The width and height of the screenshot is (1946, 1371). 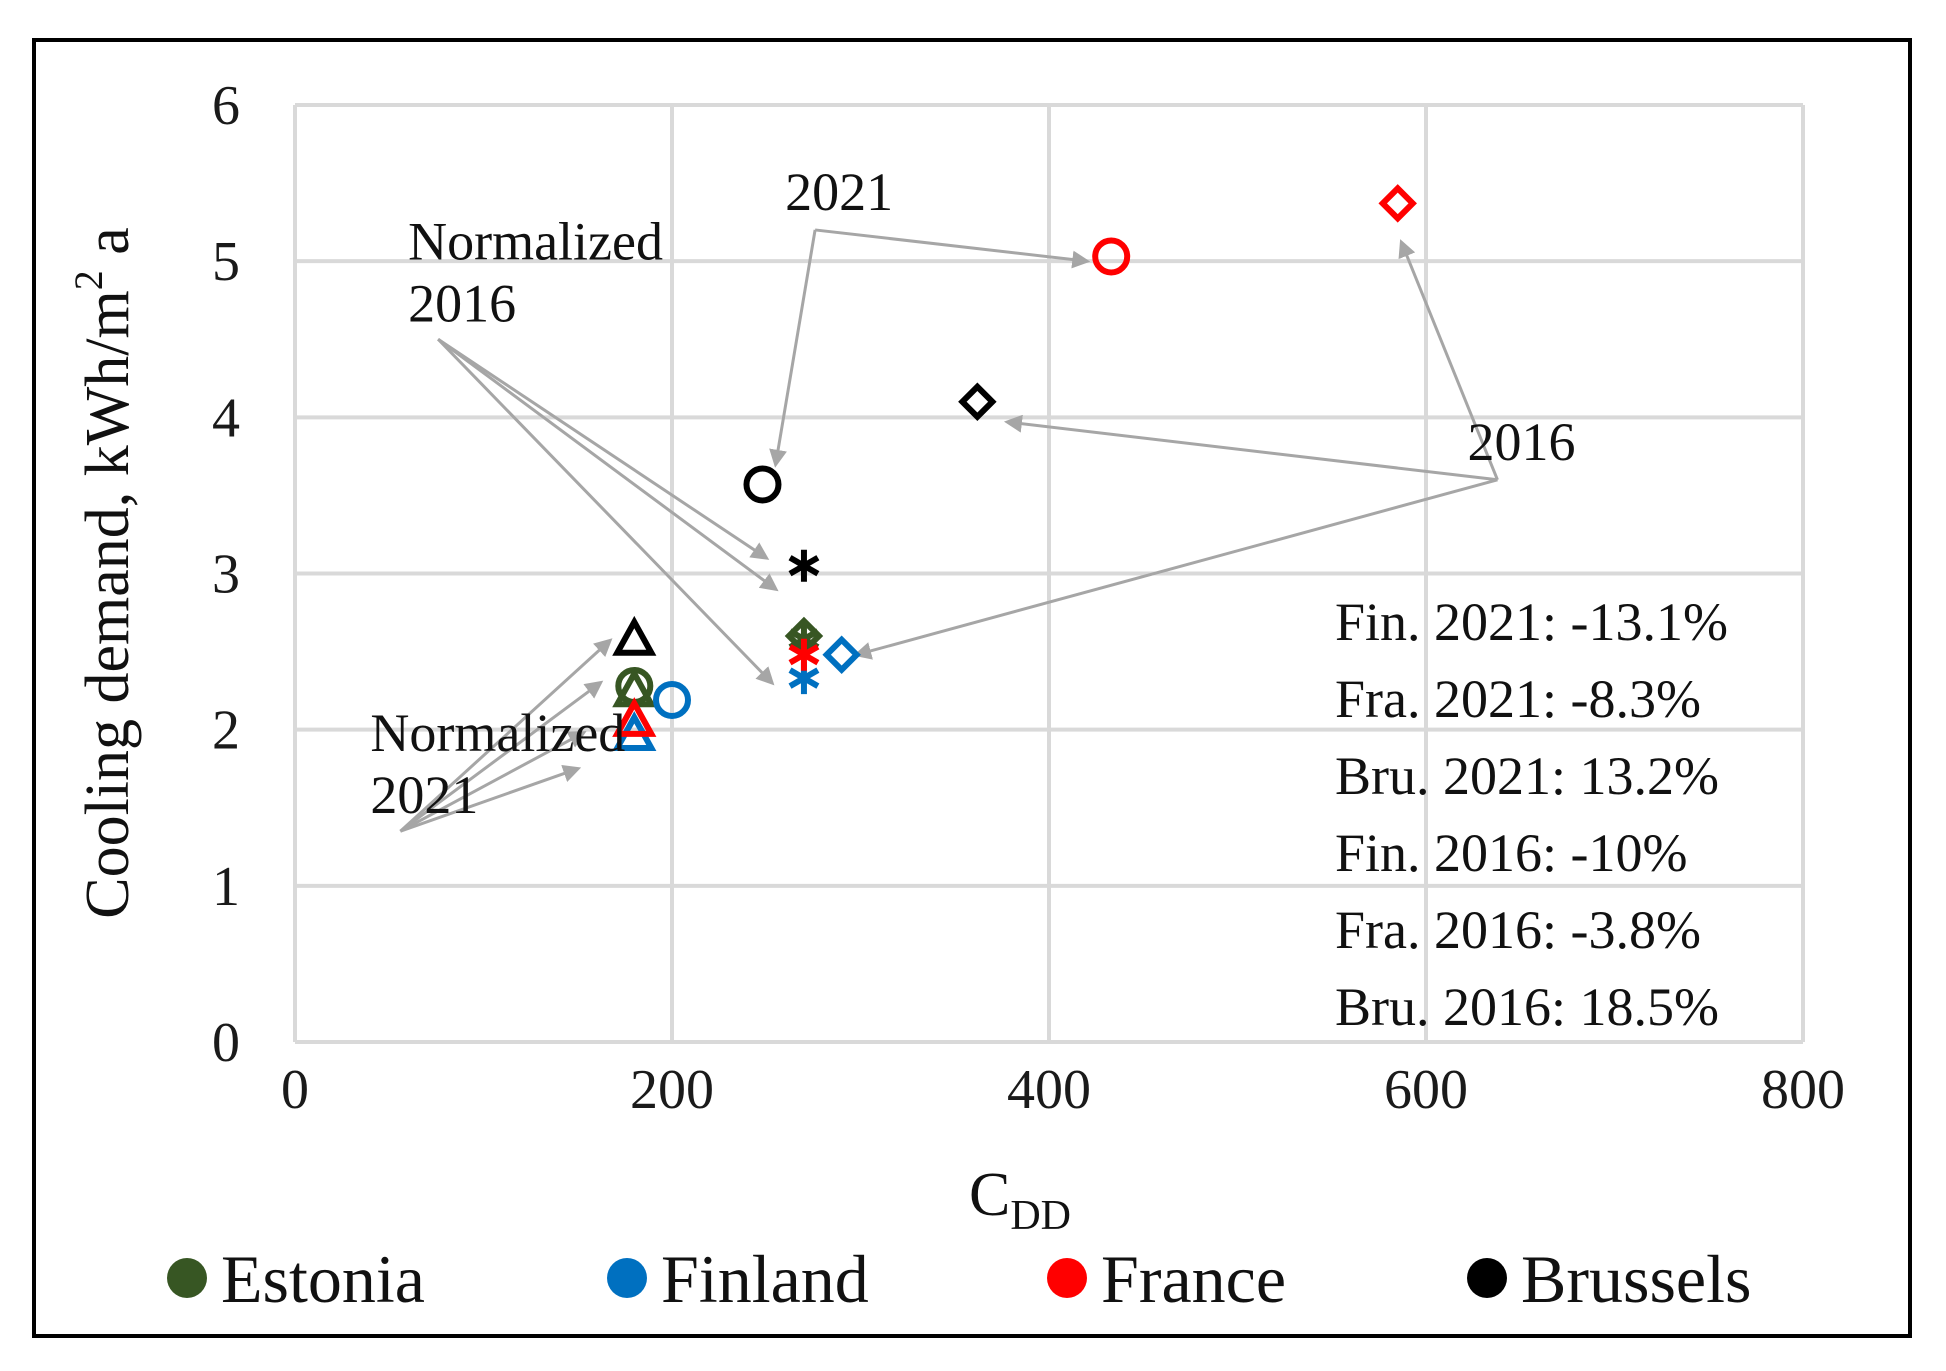 I want to click on y-tick-label: 2, so click(x=226, y=731).